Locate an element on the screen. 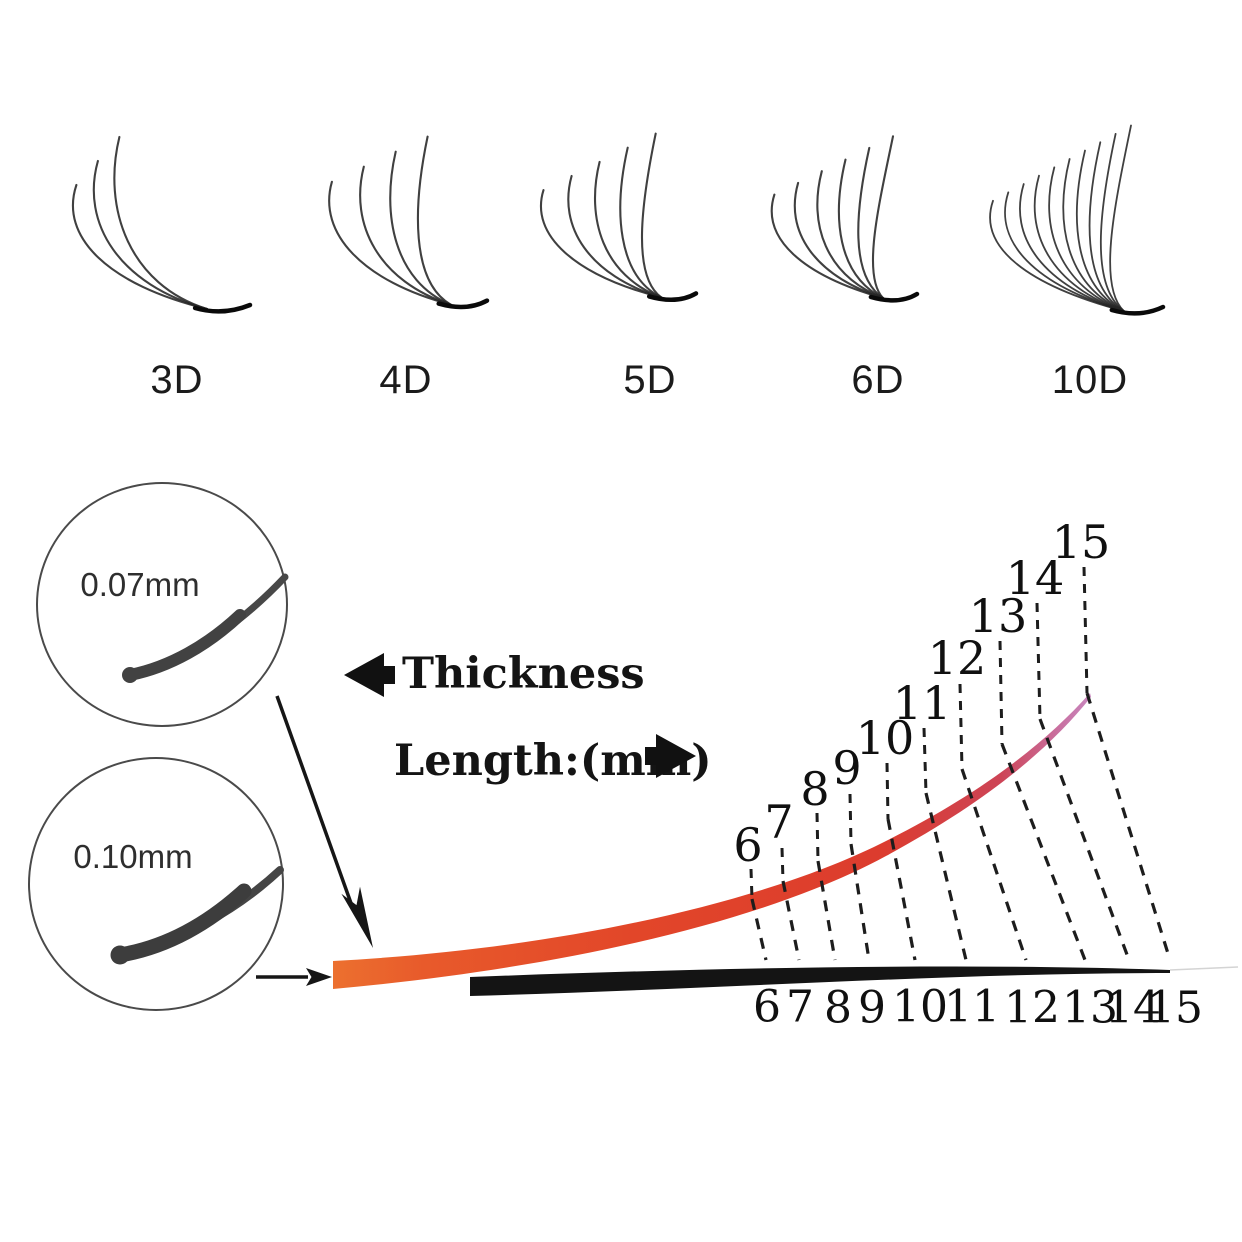 The width and height of the screenshot is (1242, 1242). lash-fan-10d is located at coordinates (1077, 220).